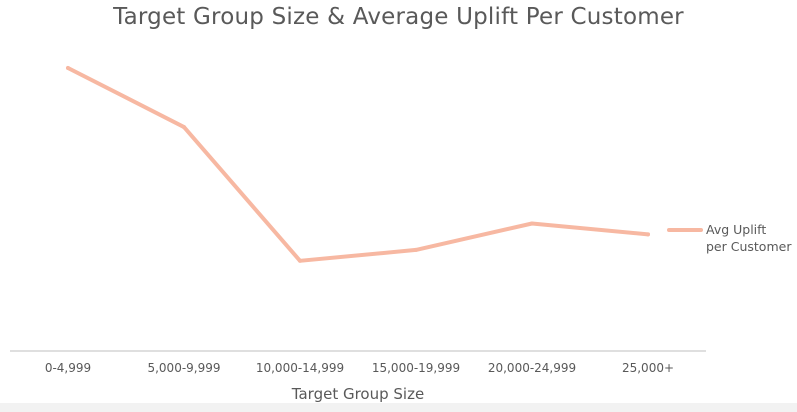 The image size is (797, 412). What do you see at coordinates (532, 368) in the screenshot?
I see `x-tick-label: 20,000-24,999` at bounding box center [532, 368].